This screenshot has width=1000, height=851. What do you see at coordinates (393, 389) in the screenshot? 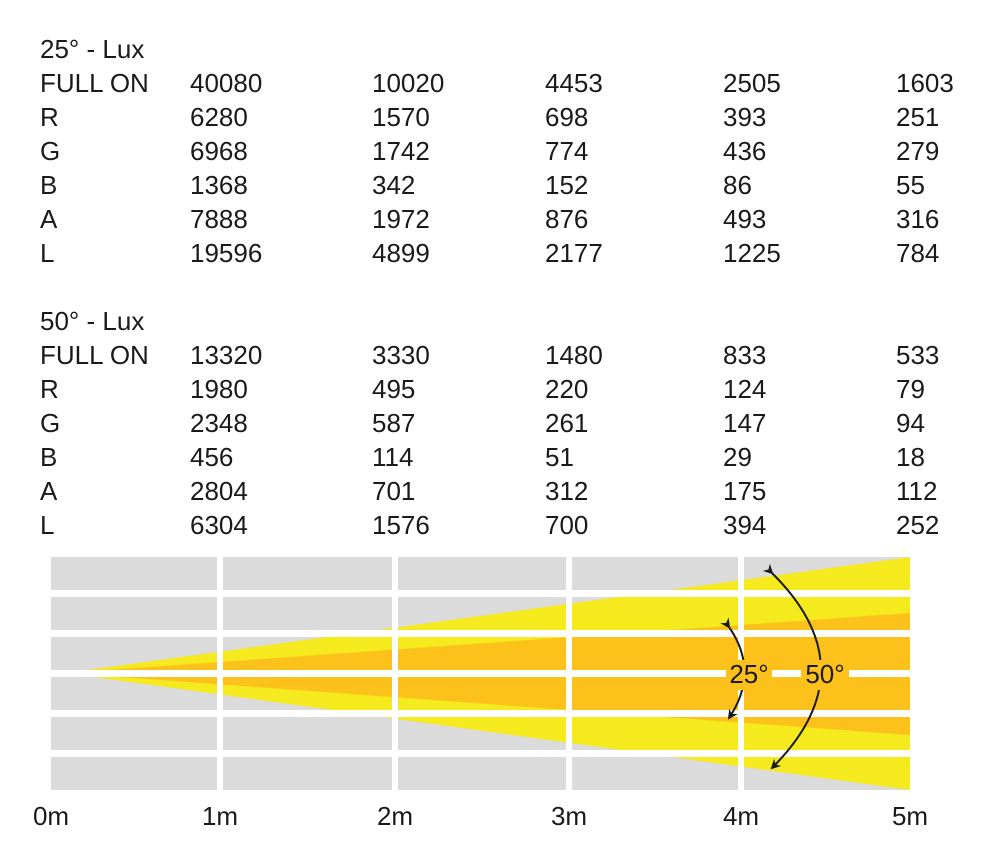
I see `cell: 495` at bounding box center [393, 389].